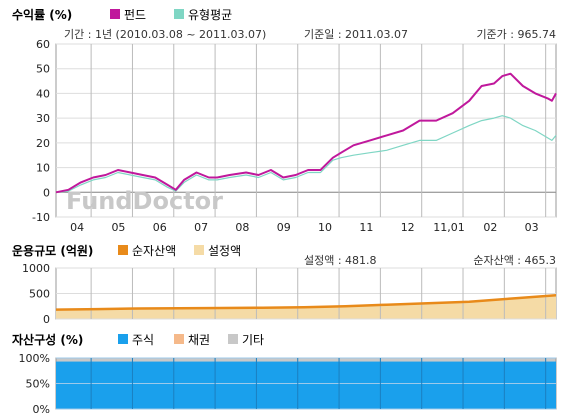 The image size is (577, 420). I want to click on legend-swatch-set-amount, so click(199, 250).